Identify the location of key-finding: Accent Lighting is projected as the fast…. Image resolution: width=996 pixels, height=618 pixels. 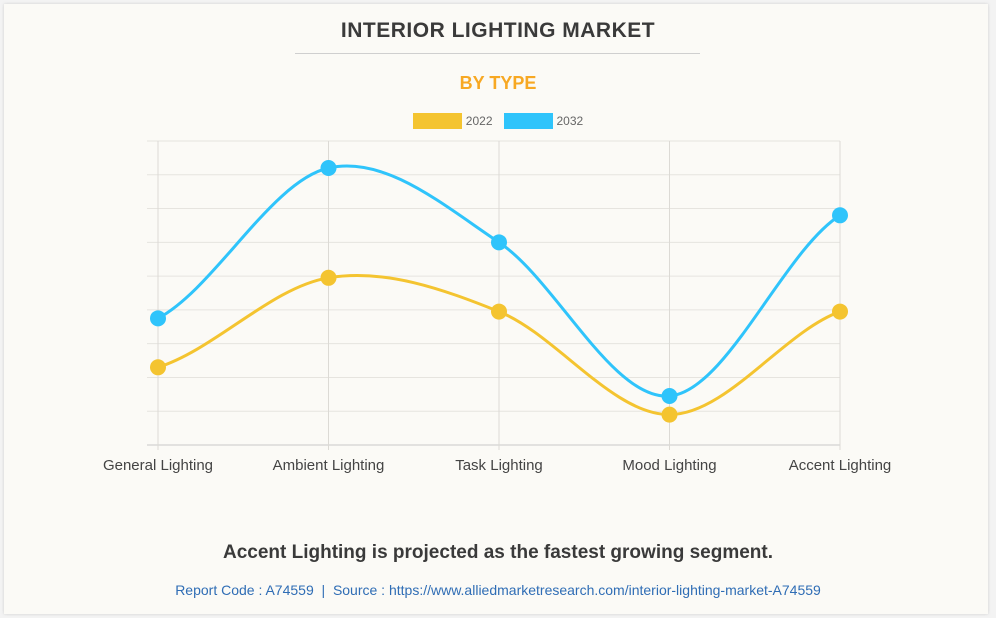
(498, 552).